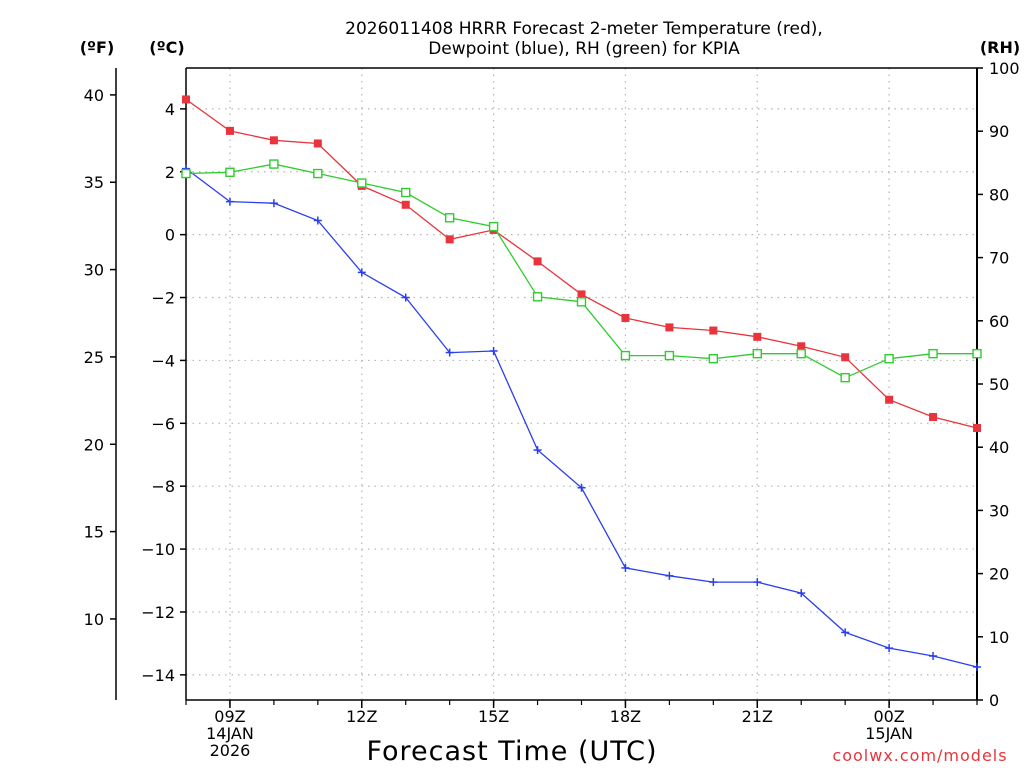  What do you see at coordinates (999, 194) in the screenshot?
I see `rh-tick-label: 80` at bounding box center [999, 194].